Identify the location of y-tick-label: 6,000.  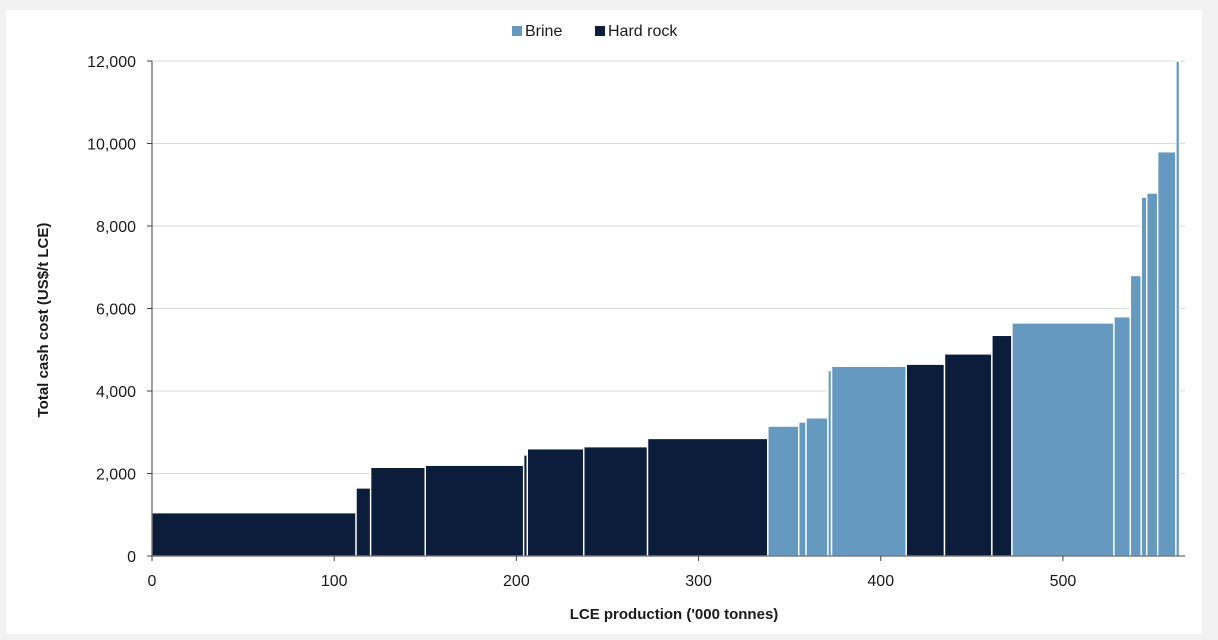
(116, 310).